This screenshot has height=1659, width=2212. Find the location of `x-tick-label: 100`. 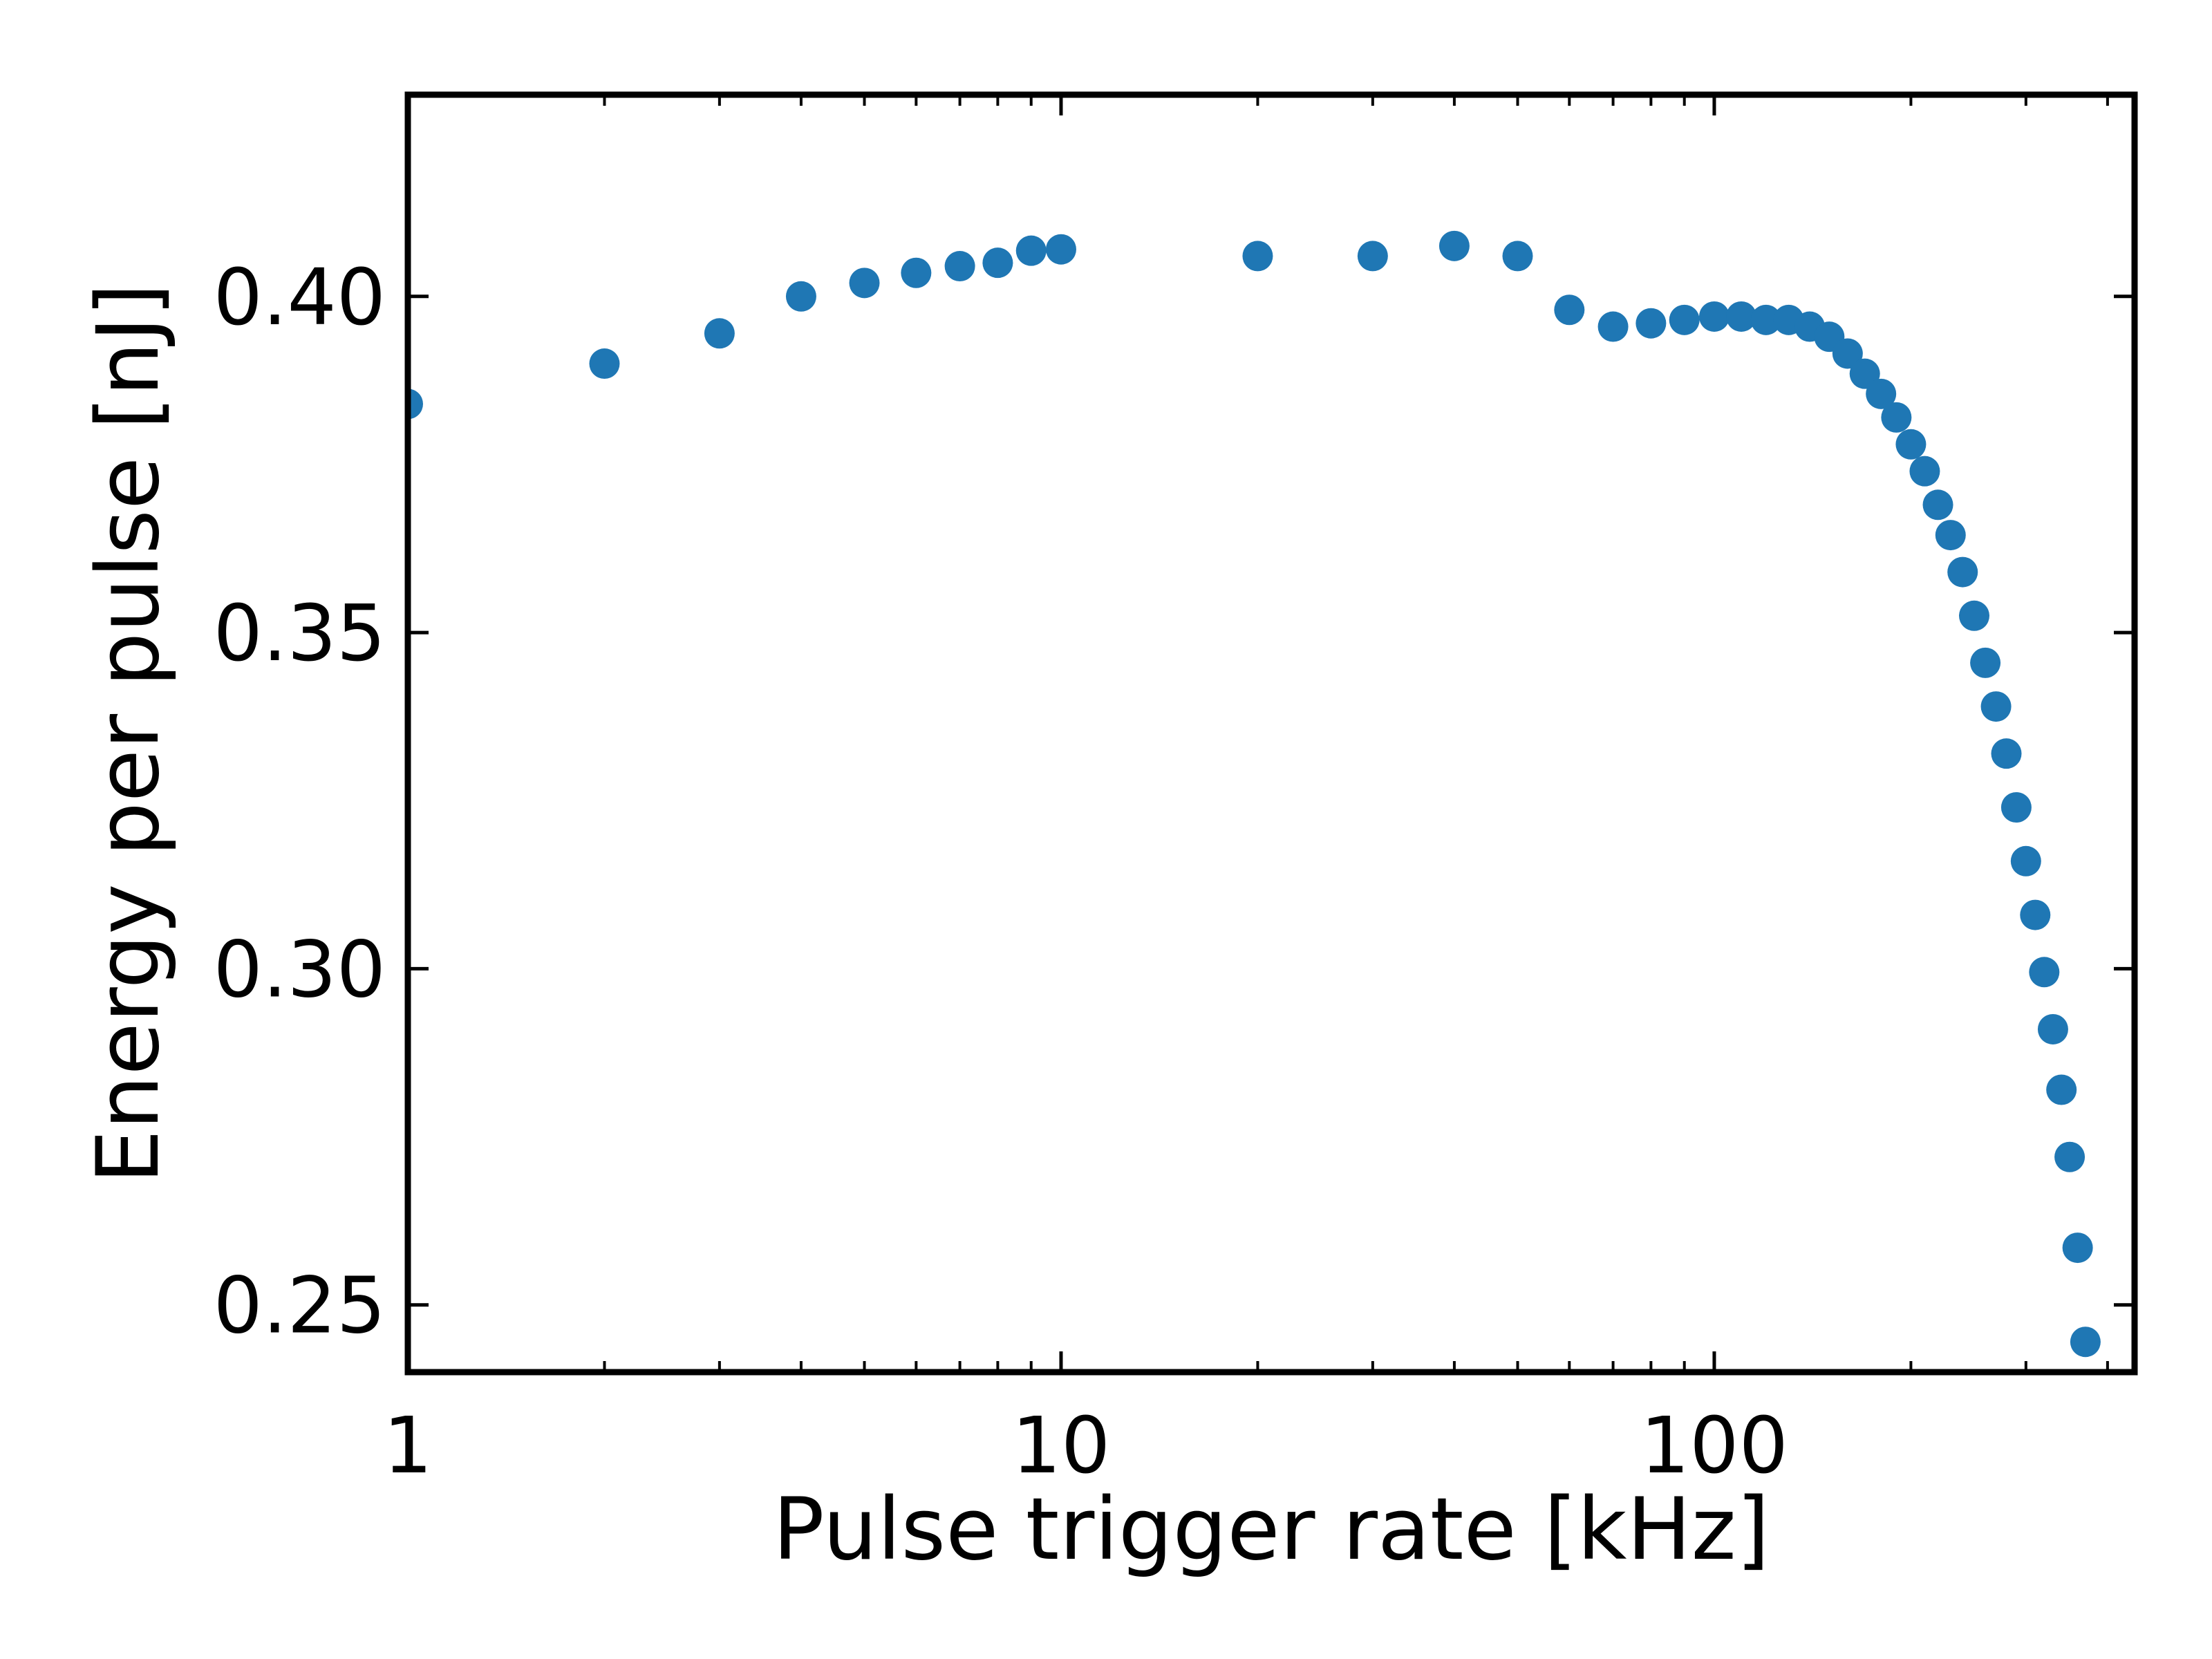

x-tick-label: 100 is located at coordinates (1714, 1446).